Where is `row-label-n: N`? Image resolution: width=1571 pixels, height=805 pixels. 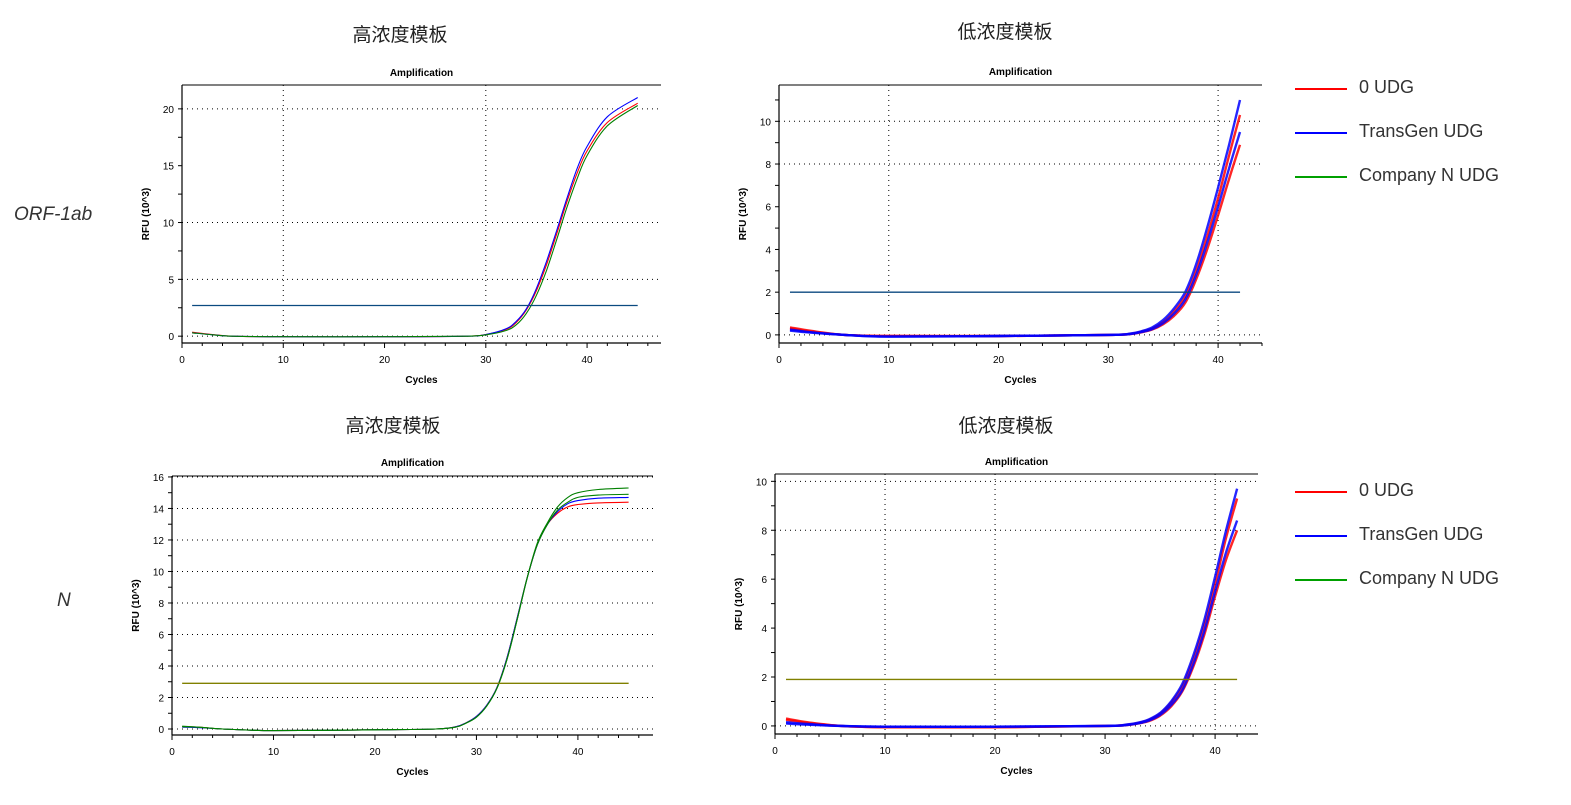 row-label-n: N is located at coordinates (64, 600).